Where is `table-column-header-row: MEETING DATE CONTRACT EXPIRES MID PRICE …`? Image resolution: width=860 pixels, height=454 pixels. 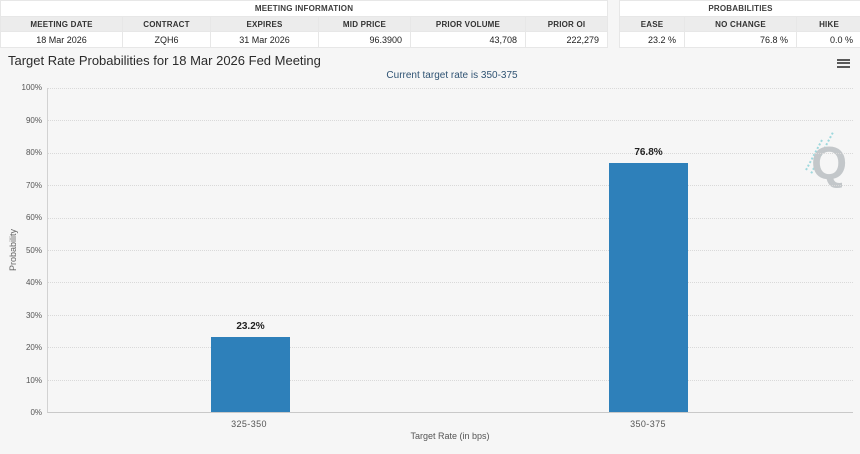 table-column-header-row: MEETING DATE CONTRACT EXPIRES MID PRICE … is located at coordinates (304, 24).